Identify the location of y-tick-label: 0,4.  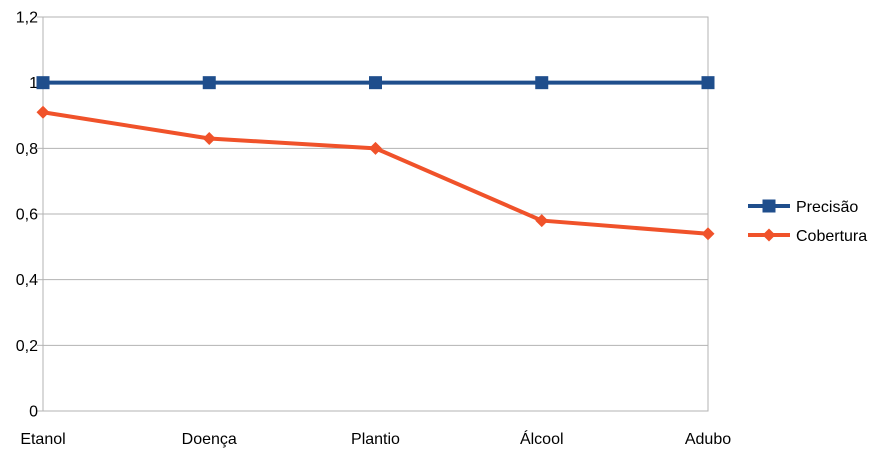
(27, 280).